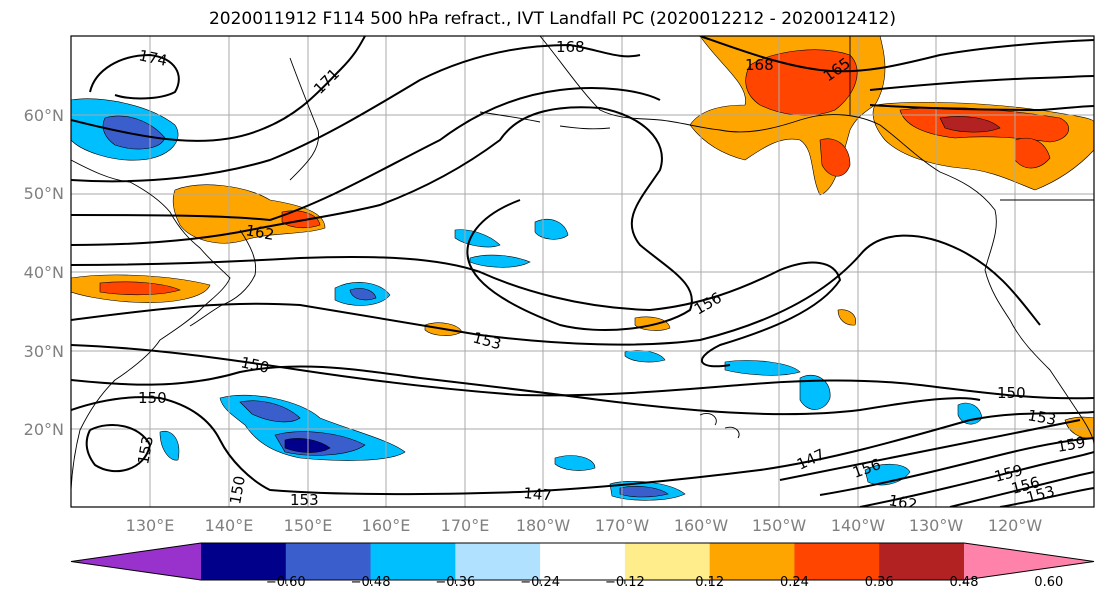 This screenshot has height=601, width=1105. What do you see at coordinates (229, 525) in the screenshot?
I see `lon-label: 140°E` at bounding box center [229, 525].